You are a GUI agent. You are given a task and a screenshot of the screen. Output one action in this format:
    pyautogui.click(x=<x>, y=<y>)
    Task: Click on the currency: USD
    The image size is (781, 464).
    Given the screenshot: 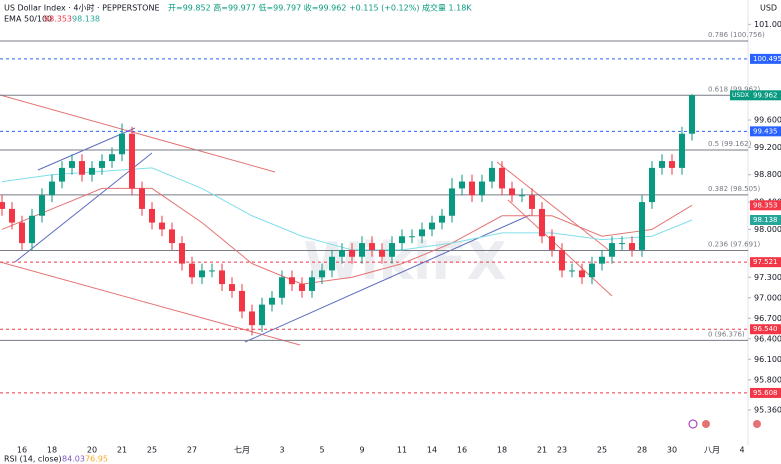 What is the action you would take?
    pyautogui.click(x=768, y=8)
    